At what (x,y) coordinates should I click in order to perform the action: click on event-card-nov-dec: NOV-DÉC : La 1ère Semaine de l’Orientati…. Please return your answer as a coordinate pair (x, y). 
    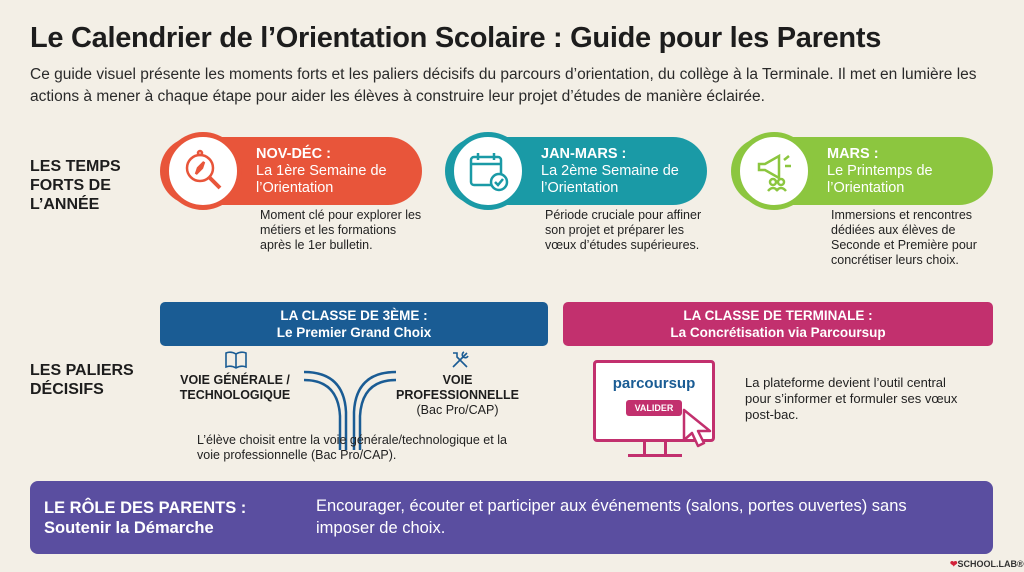
    Looking at the image, I should click on (291, 192).